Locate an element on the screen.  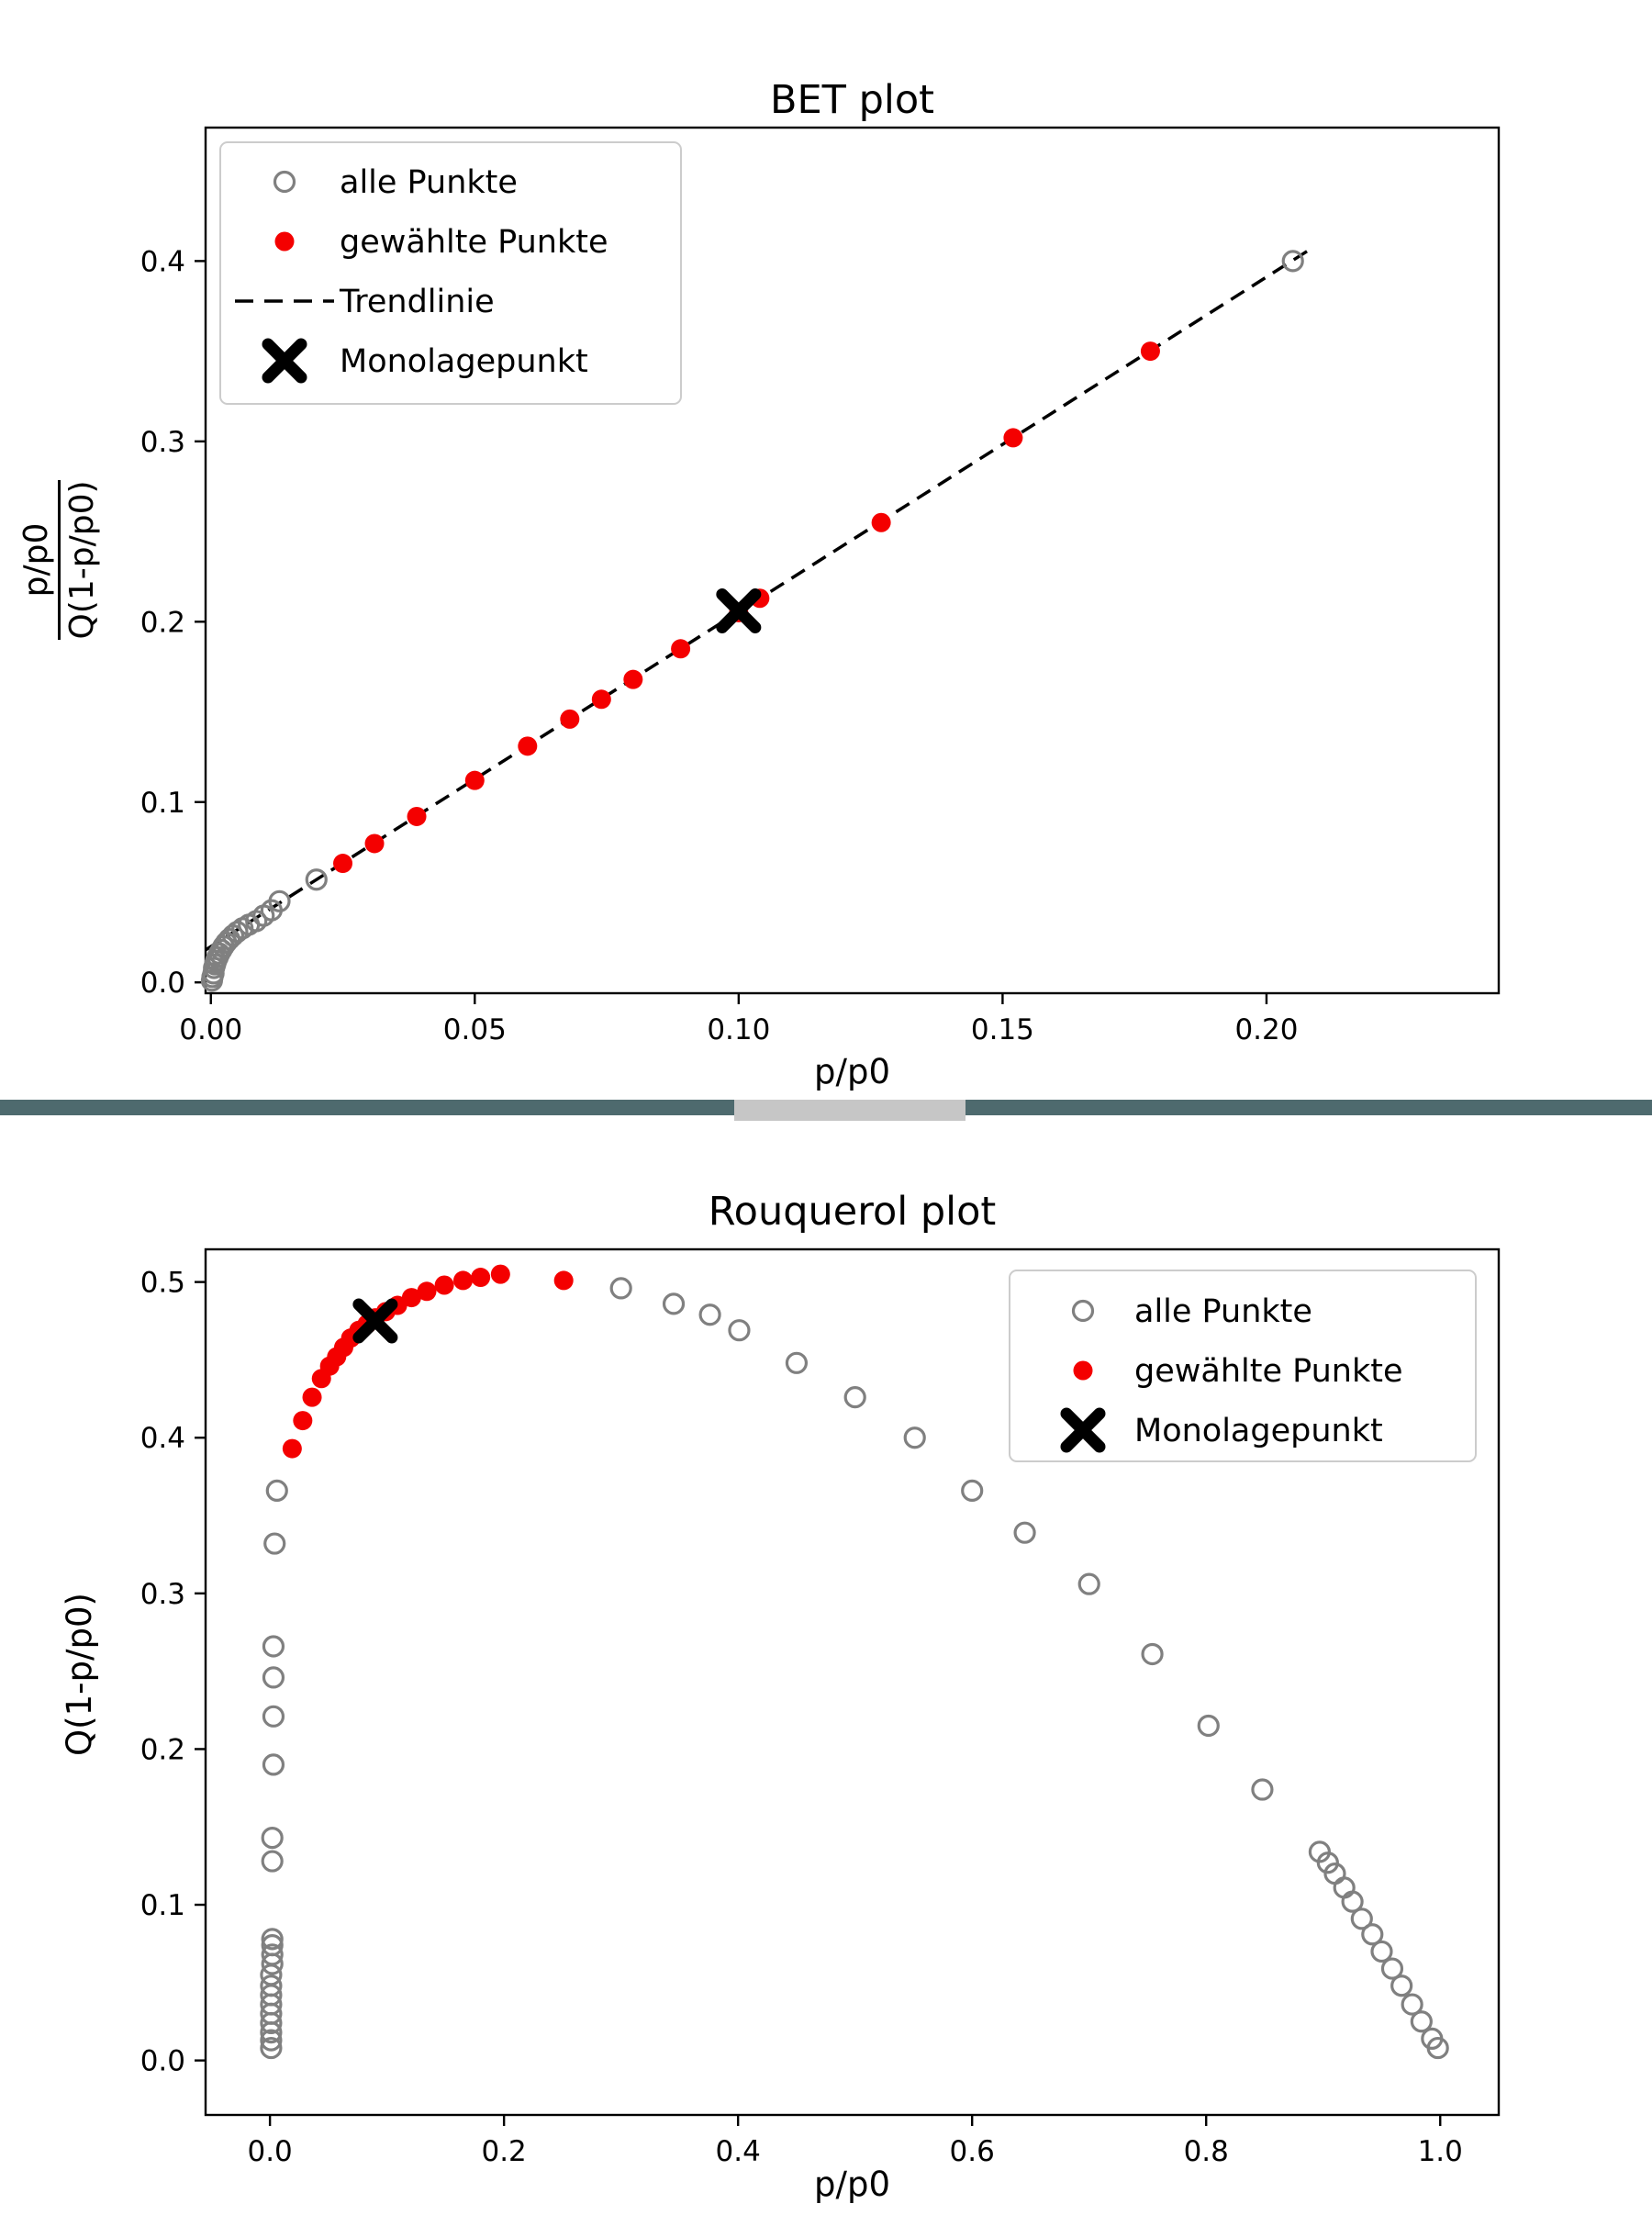
x-tick-label: 1.0 is located at coordinates (1440, 2151).